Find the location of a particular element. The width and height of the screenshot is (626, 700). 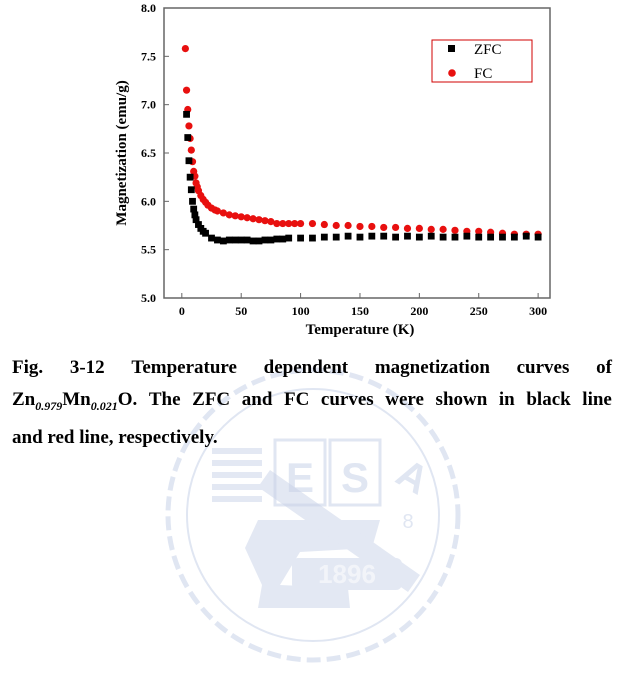

x-axis-label: Temperature (K) is located at coordinates (360, 330).